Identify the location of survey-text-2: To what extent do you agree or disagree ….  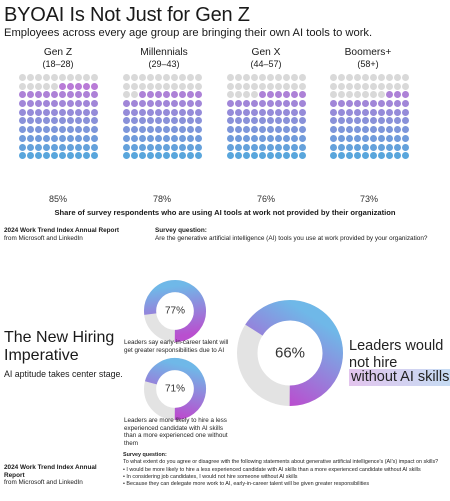
(281, 462).